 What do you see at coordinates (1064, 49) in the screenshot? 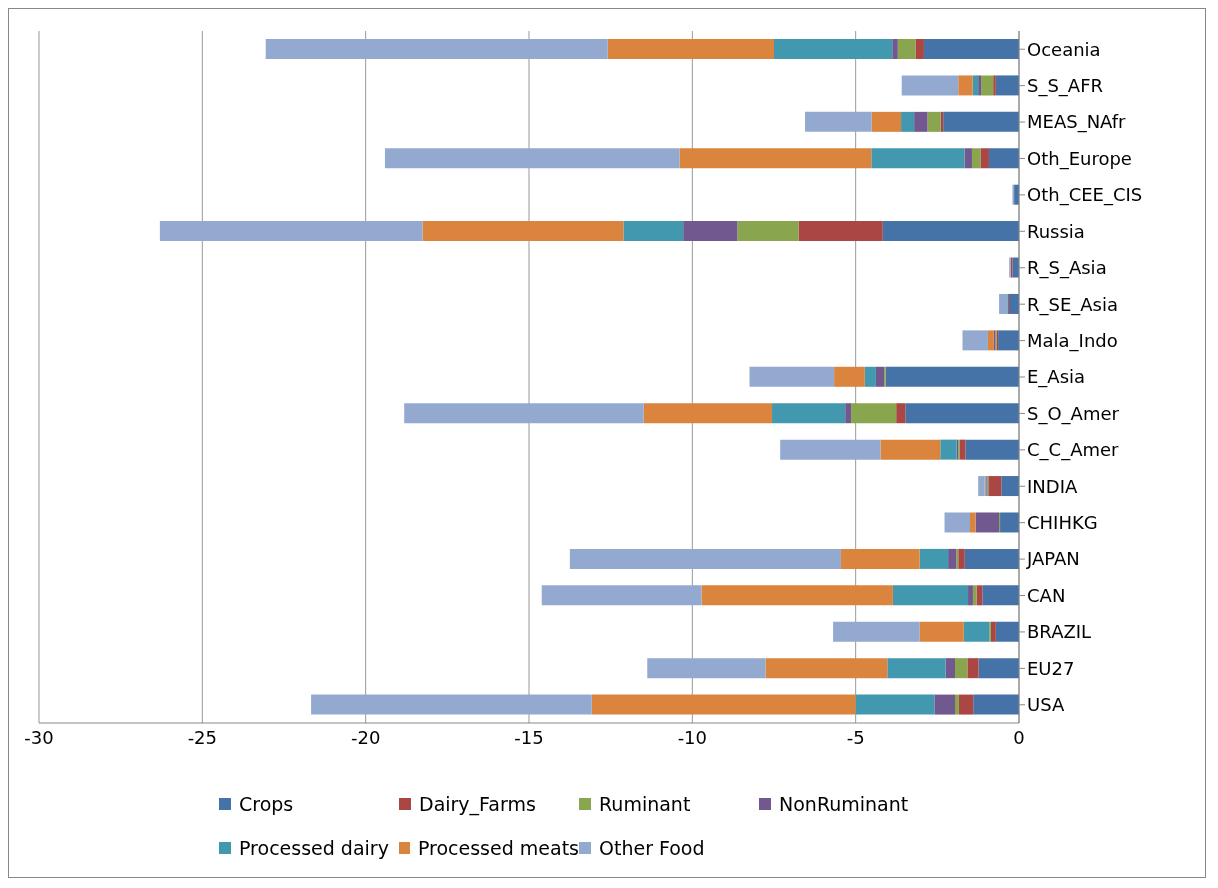
I see `y-tick-label: Oceania` at bounding box center [1064, 49].